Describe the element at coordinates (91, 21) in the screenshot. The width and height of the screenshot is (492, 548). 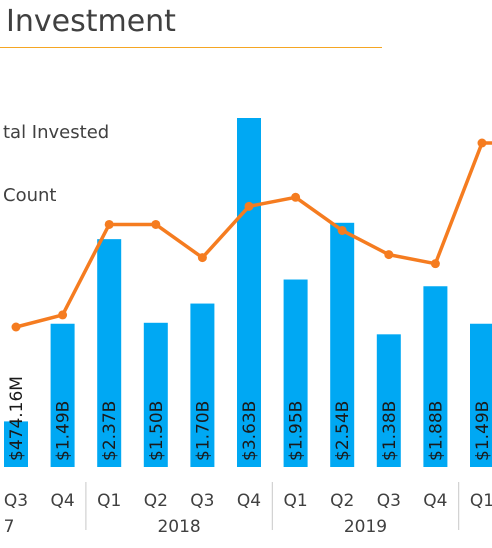
I see `chart-title: Investment` at that location.